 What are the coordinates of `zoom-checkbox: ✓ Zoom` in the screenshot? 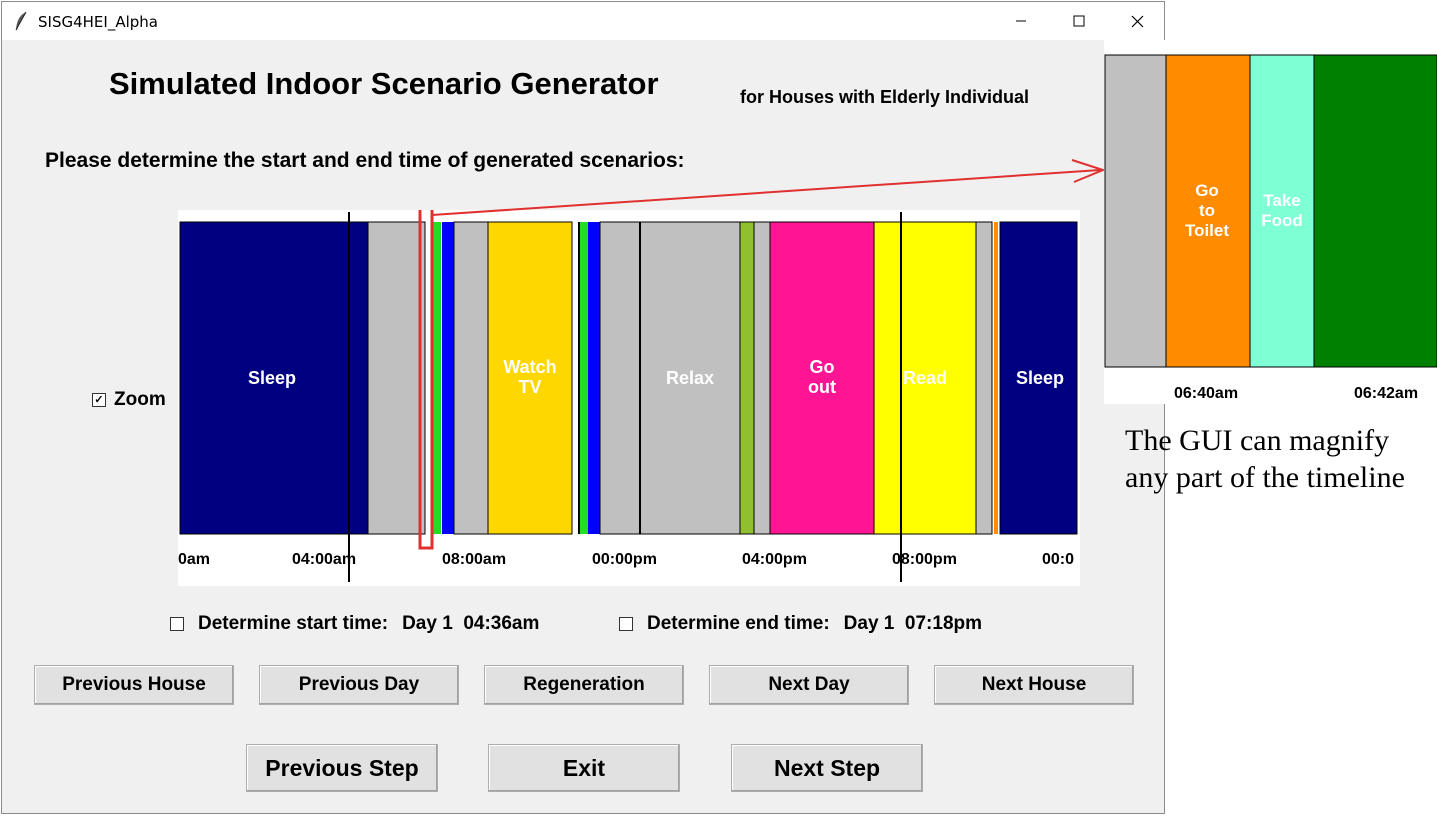 It's located at (129, 400).